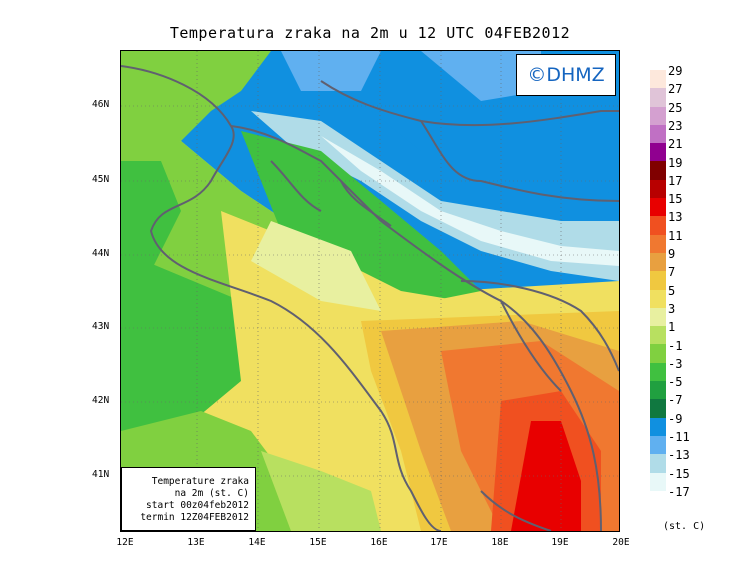 The image size is (740, 582). I want to click on lon-label: 14E, so click(257, 542).